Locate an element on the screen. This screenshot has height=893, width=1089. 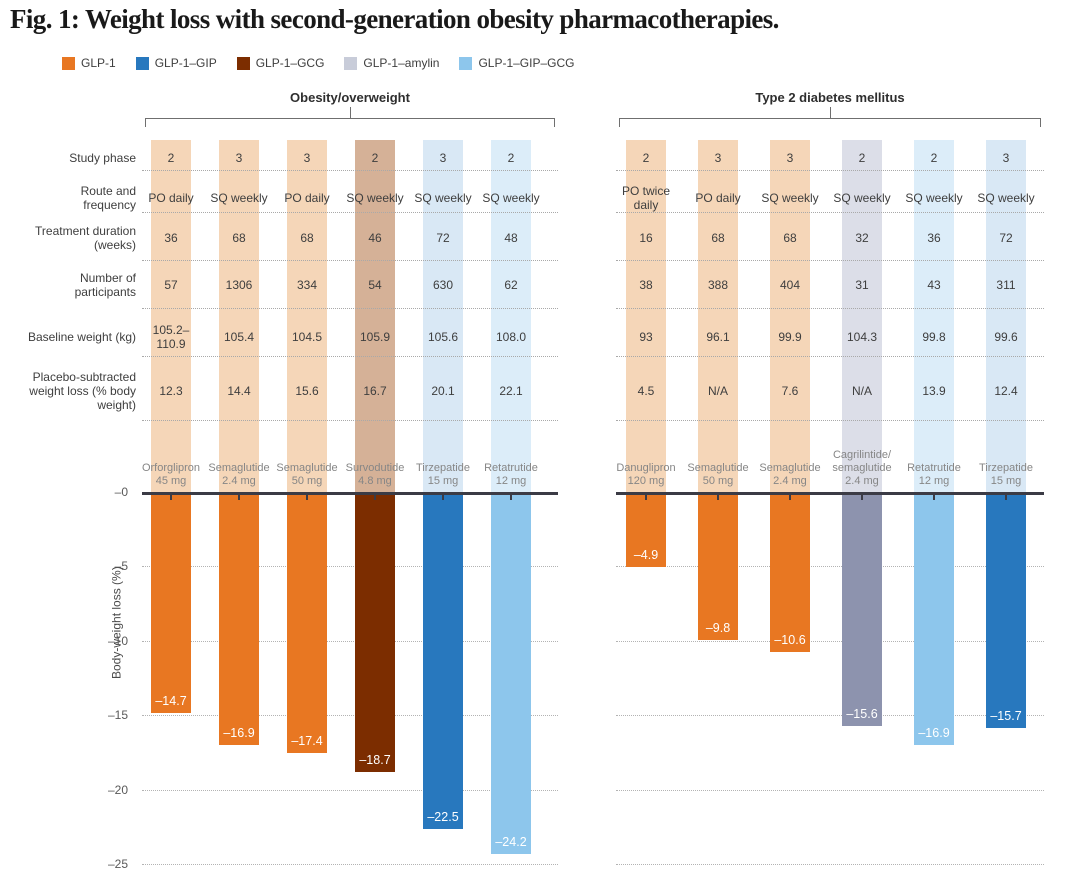
table-cell-baseline-weight: 99.9 is located at coordinates (790, 337).